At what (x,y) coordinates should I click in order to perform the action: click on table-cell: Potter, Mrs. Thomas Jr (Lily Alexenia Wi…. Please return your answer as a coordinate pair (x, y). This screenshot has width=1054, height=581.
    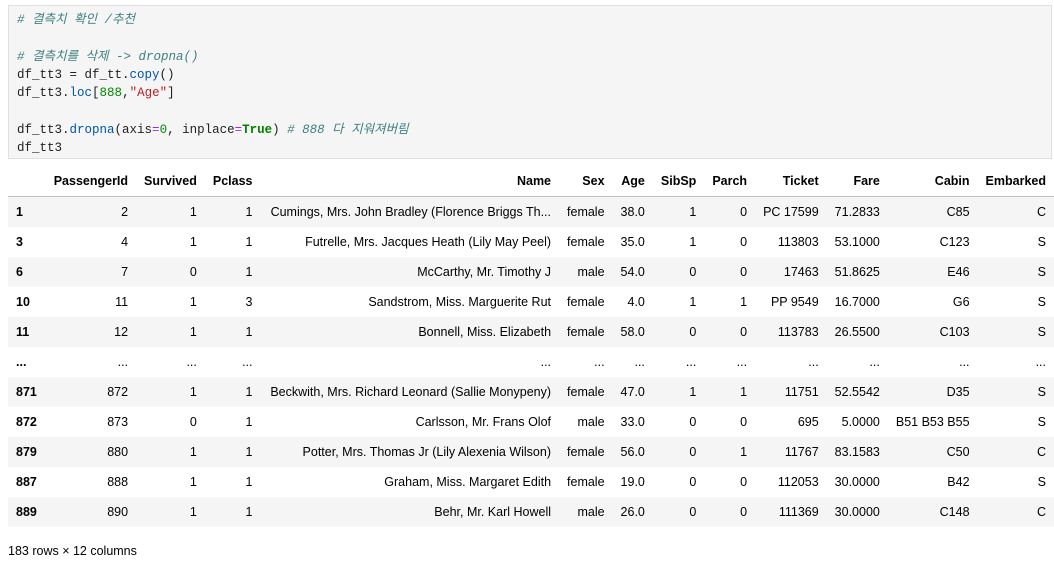
    Looking at the image, I should click on (427, 452).